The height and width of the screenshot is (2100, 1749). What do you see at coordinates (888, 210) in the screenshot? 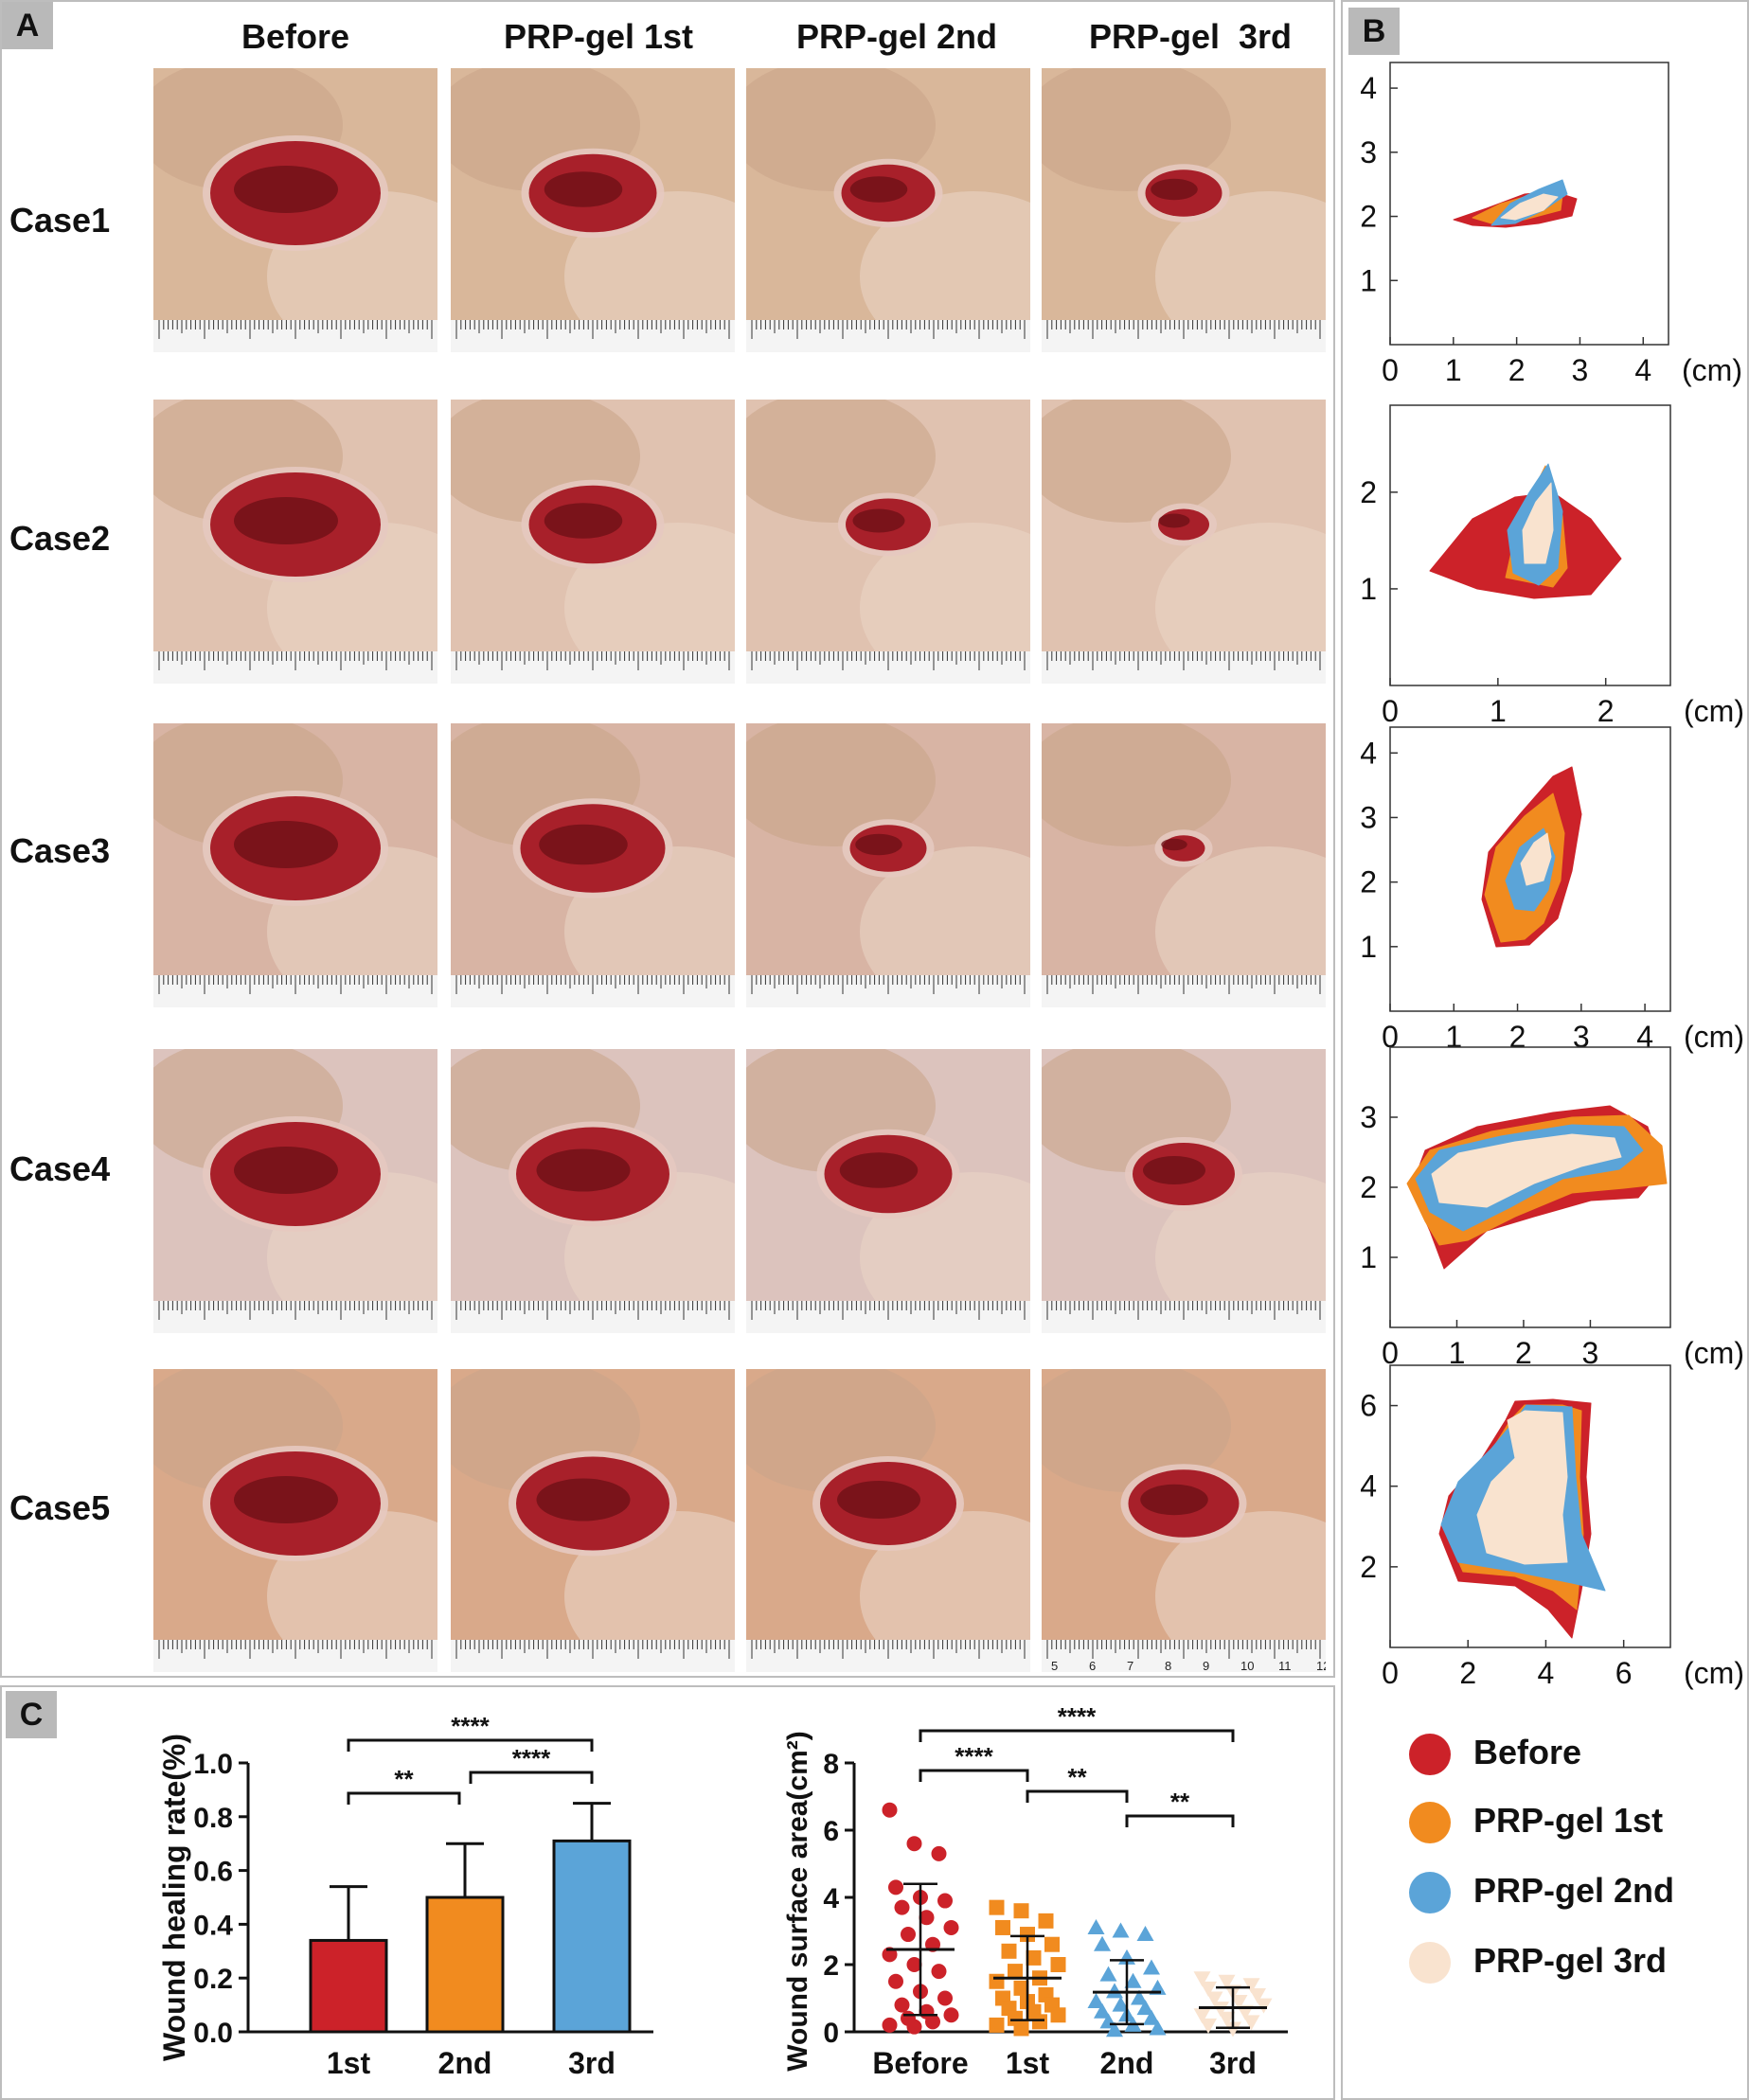
I see `wound-photo-case1-2nd` at bounding box center [888, 210].